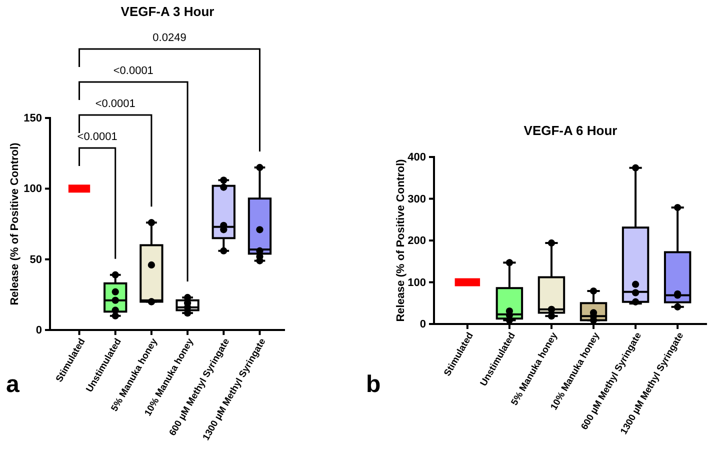 This screenshot has width=708, height=451. I want to click on y-tick-label: 300, so click(417, 199).